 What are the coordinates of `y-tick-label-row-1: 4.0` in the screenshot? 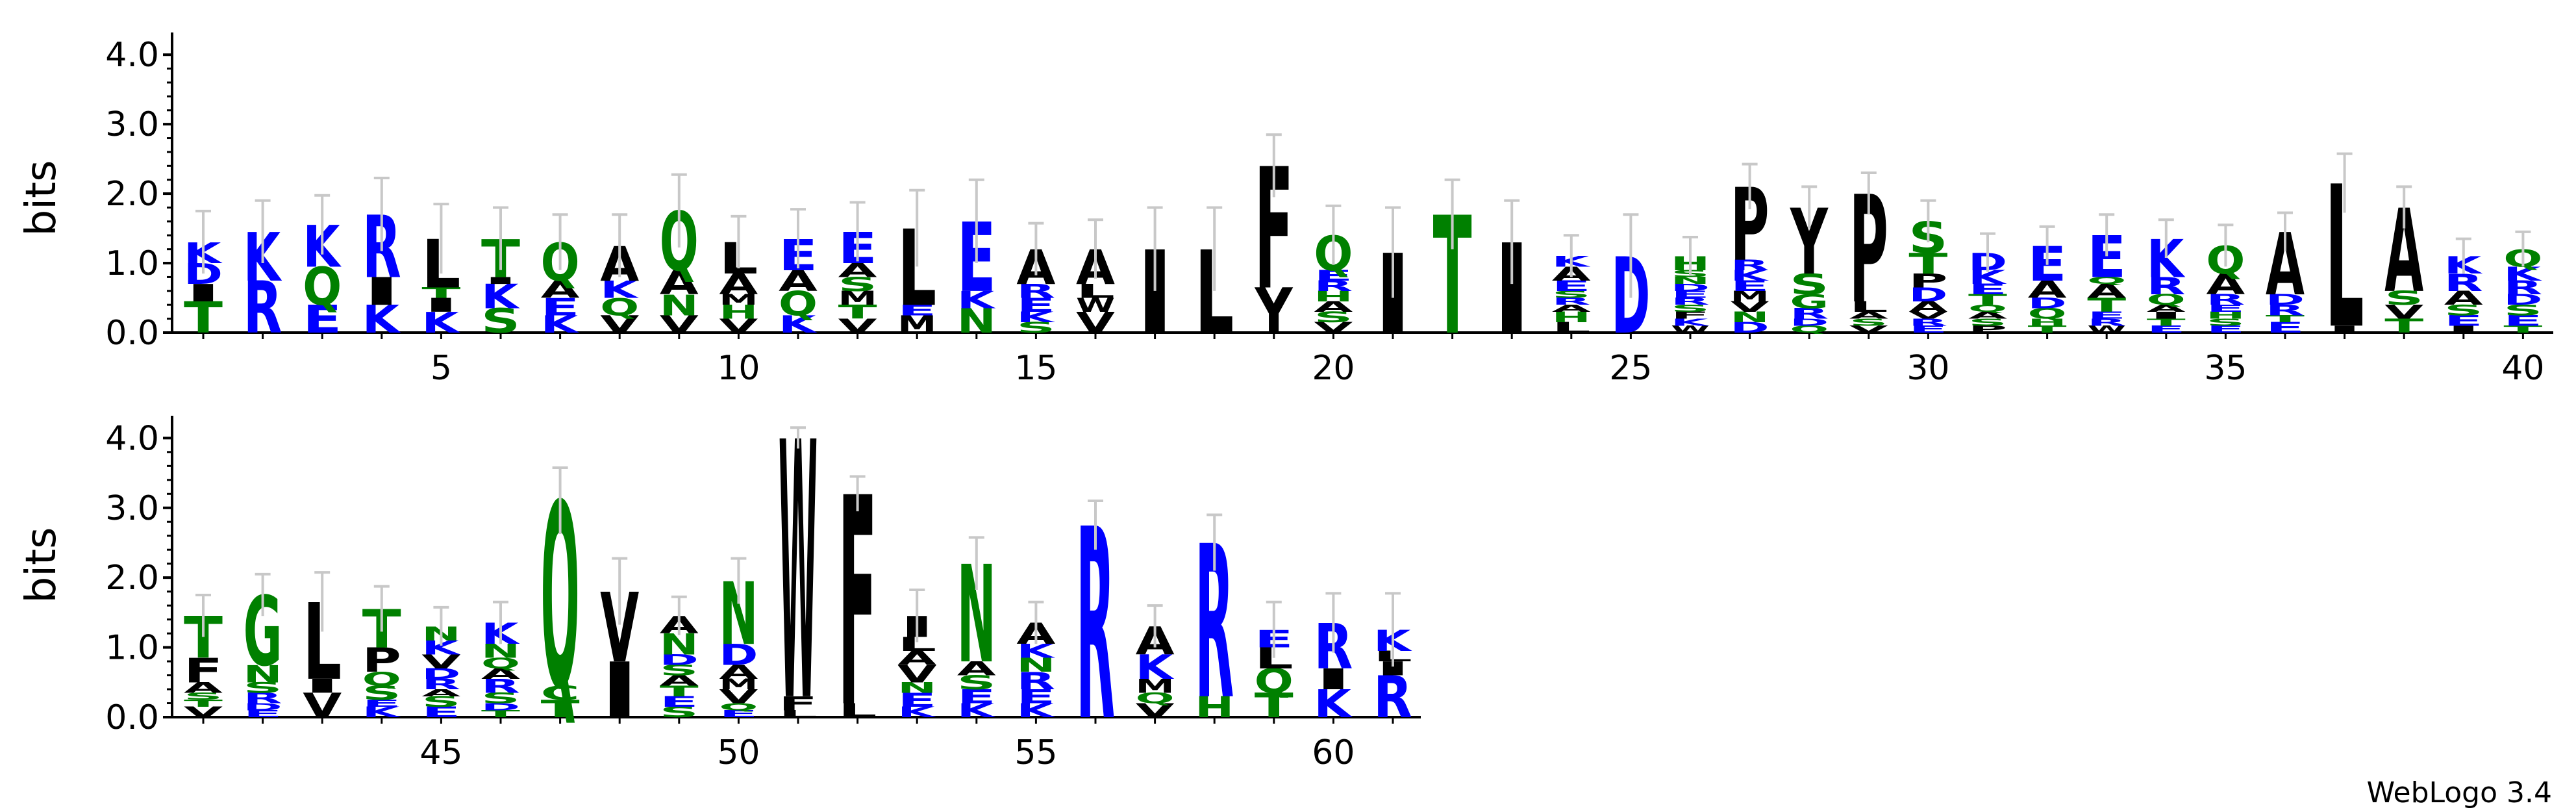 It's located at (132, 55).